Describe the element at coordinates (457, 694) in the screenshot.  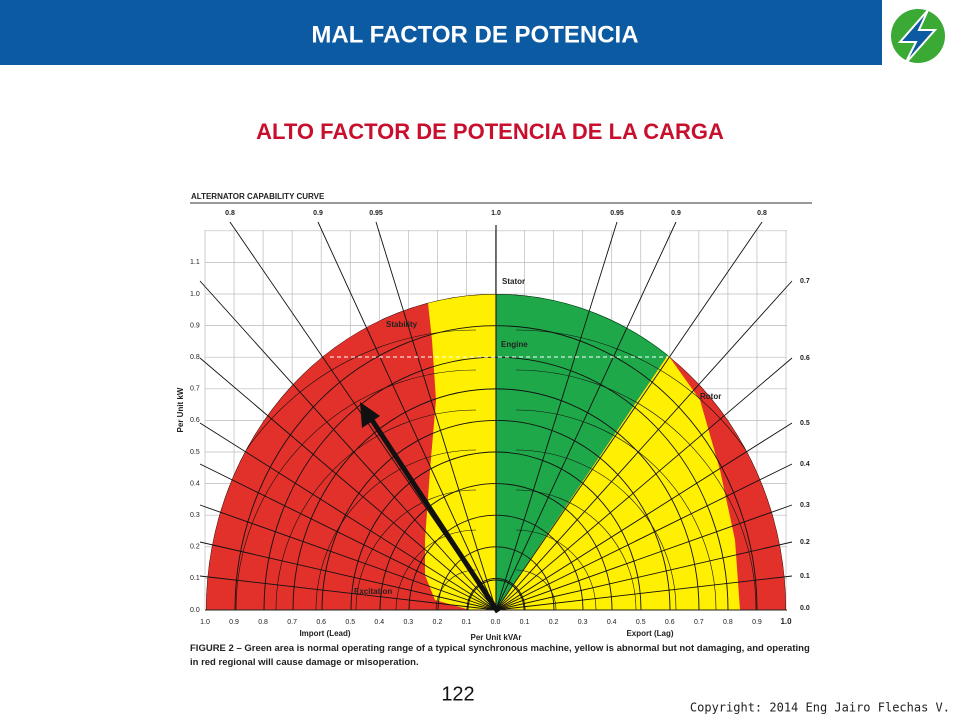
I see `page-number: 122` at that location.